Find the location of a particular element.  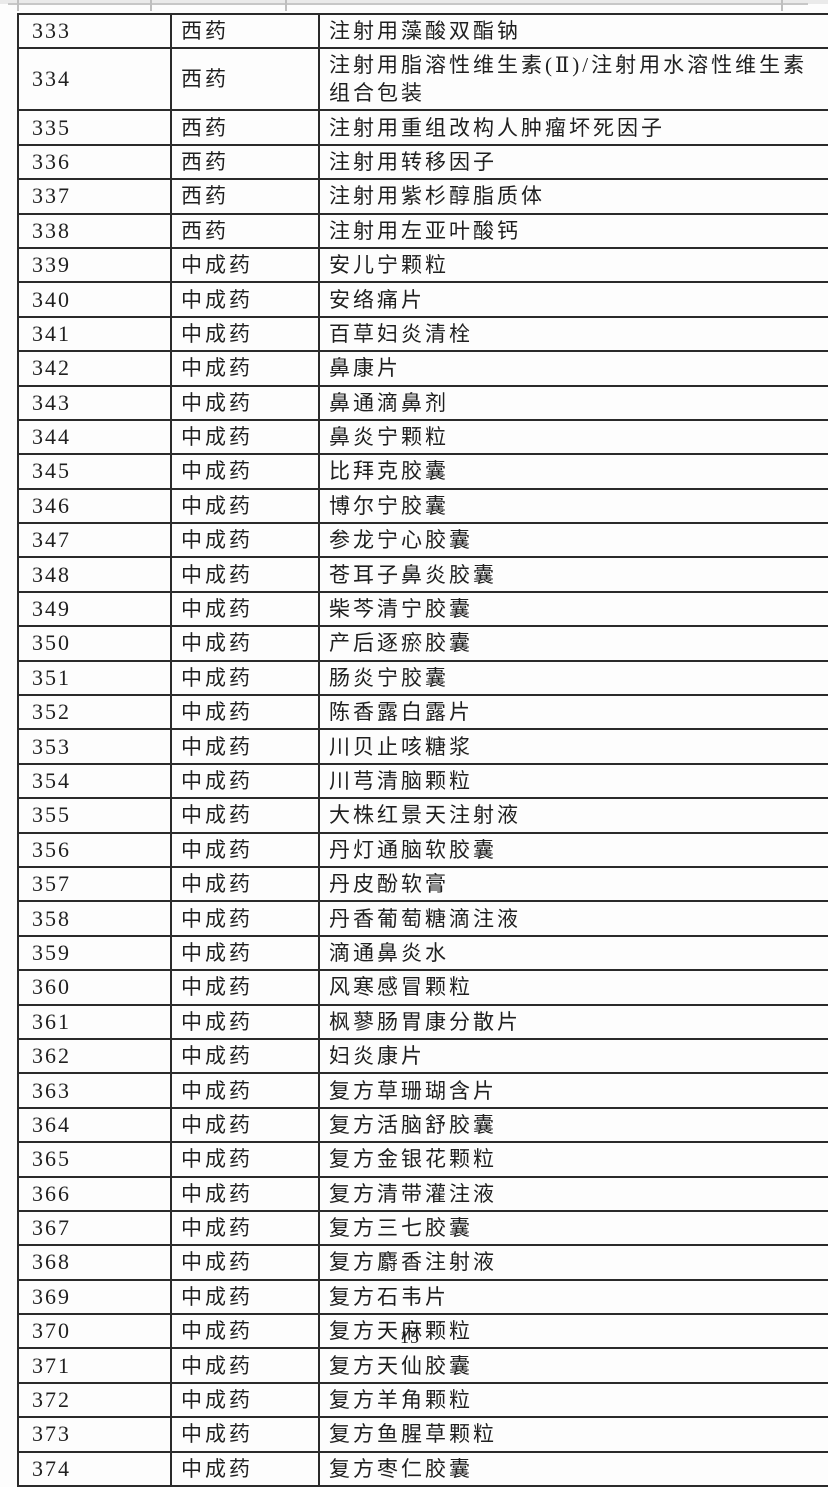

table-row: 358 中成药 丹香葡萄糖滴注液 is located at coordinates (422, 918).